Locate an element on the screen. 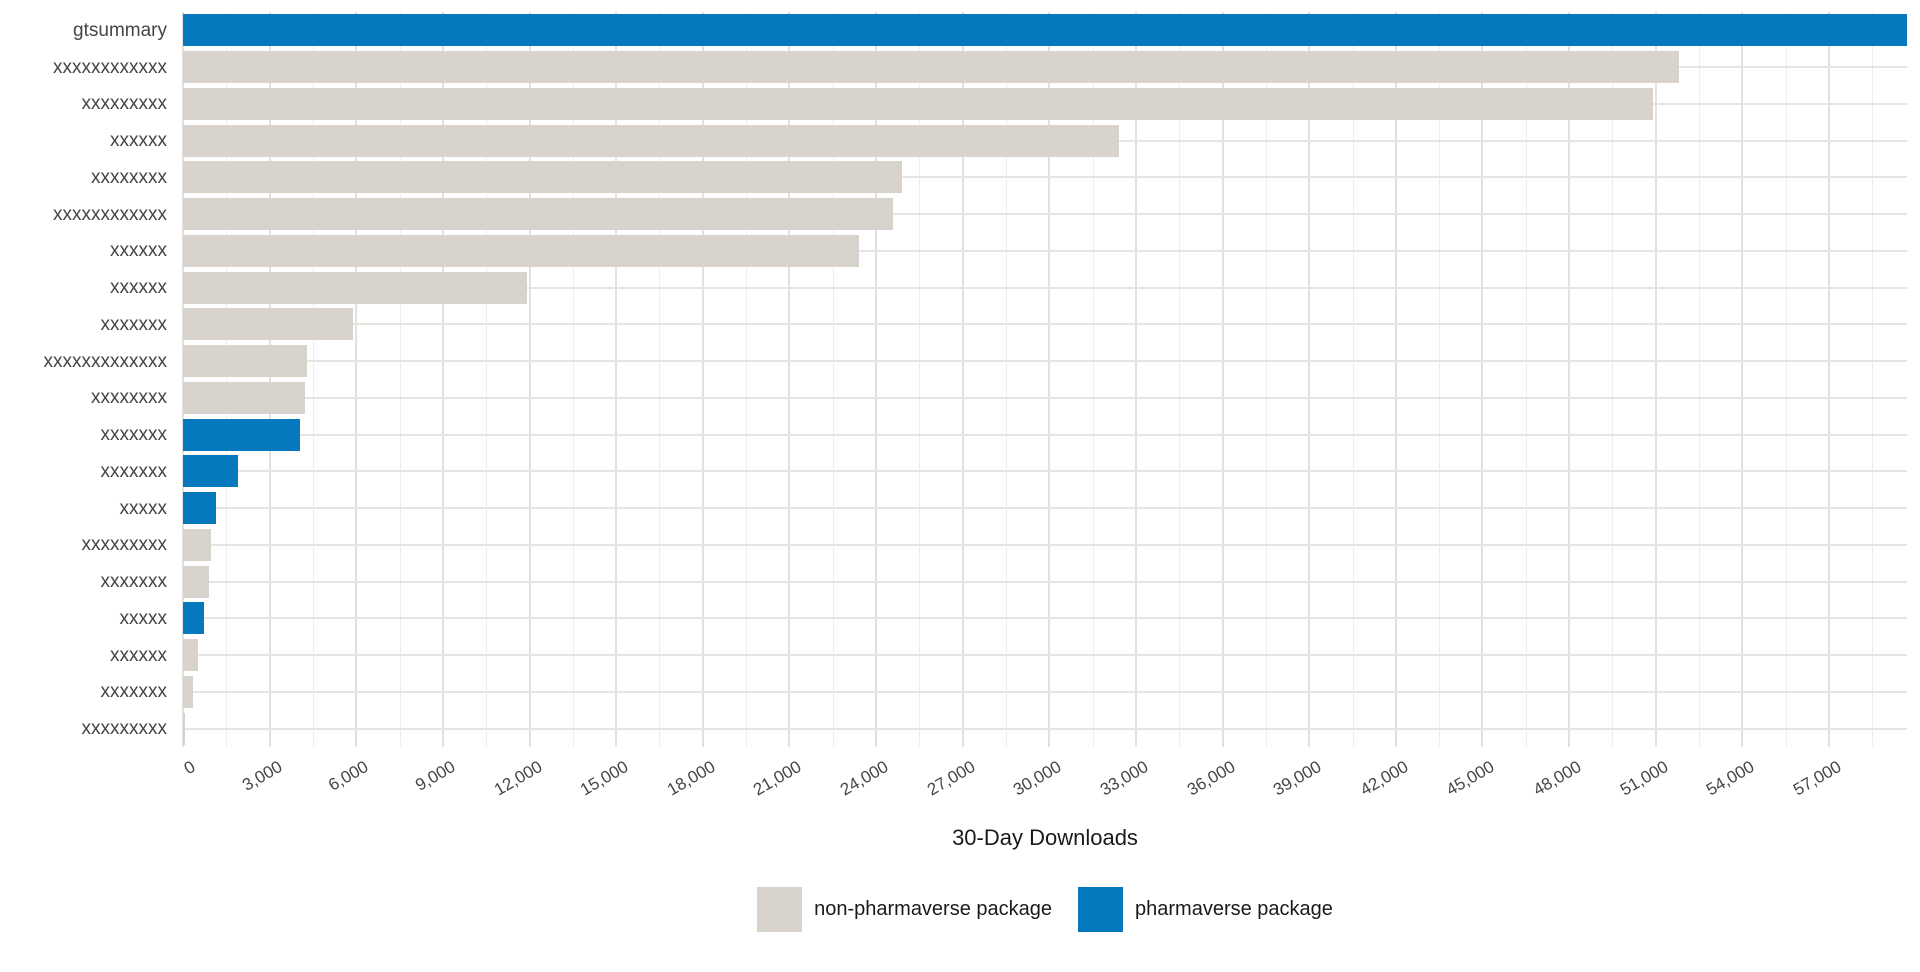  legend-swatch is located at coordinates (780, 909).